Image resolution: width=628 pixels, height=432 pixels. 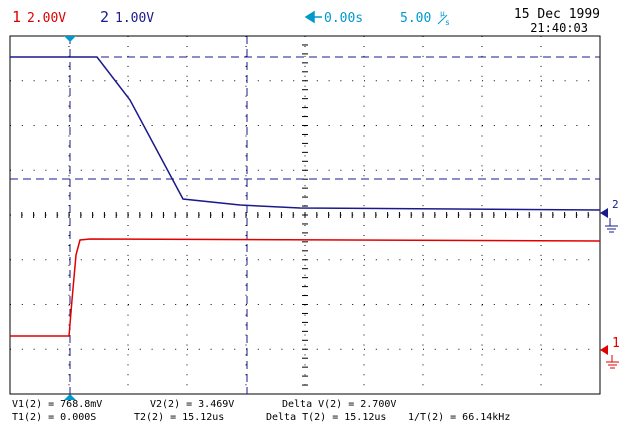 What do you see at coordinates (46, 18) in the screenshot?
I see `ch1-scale: 2.00V` at bounding box center [46, 18].